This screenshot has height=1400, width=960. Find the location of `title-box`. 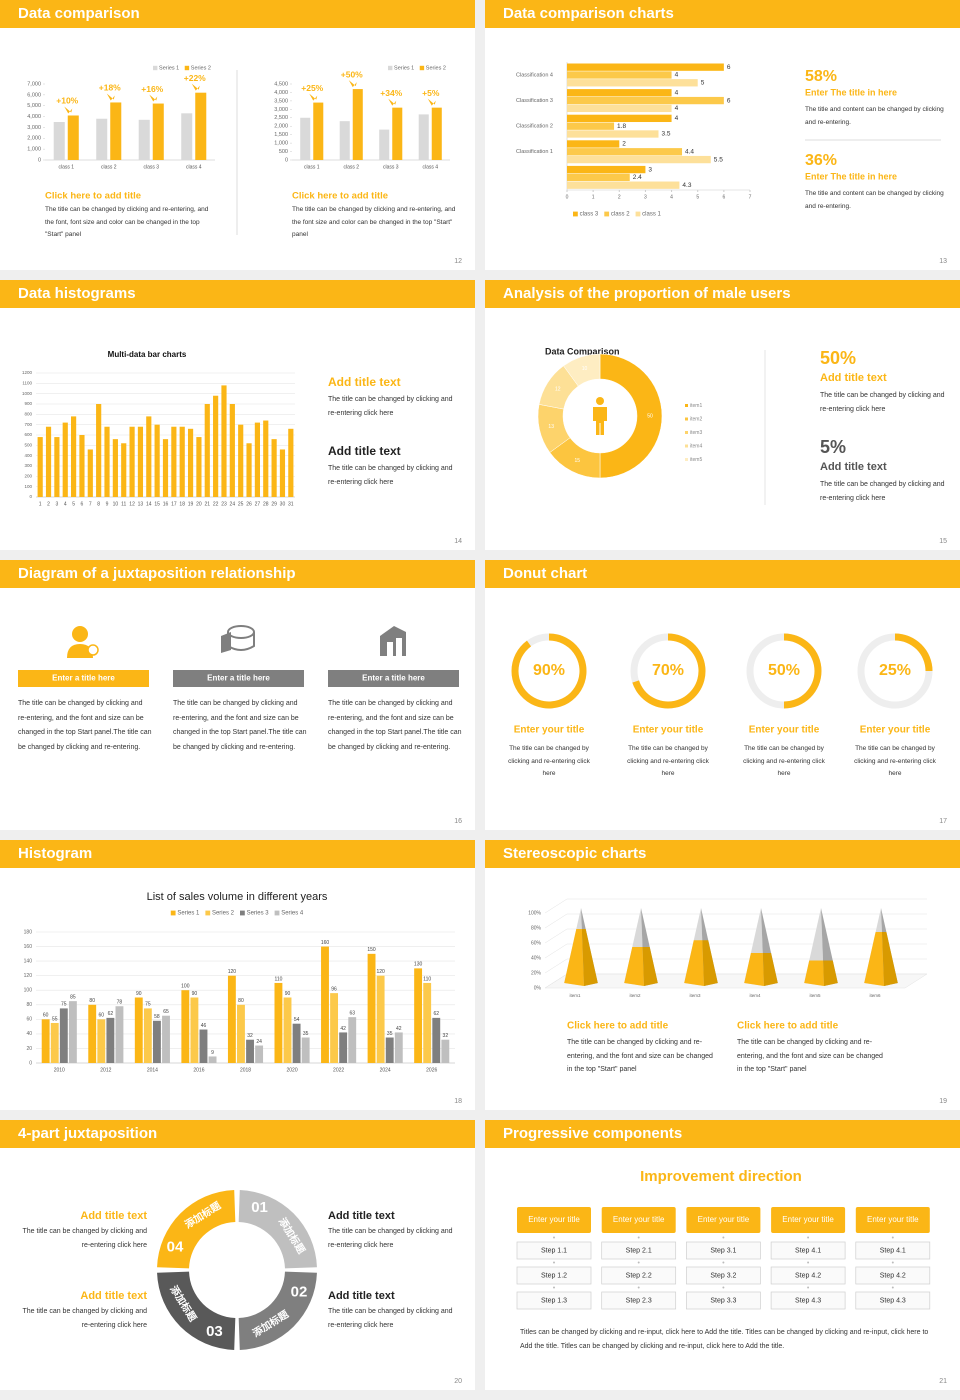

title-box is located at coordinates (808, 1220).